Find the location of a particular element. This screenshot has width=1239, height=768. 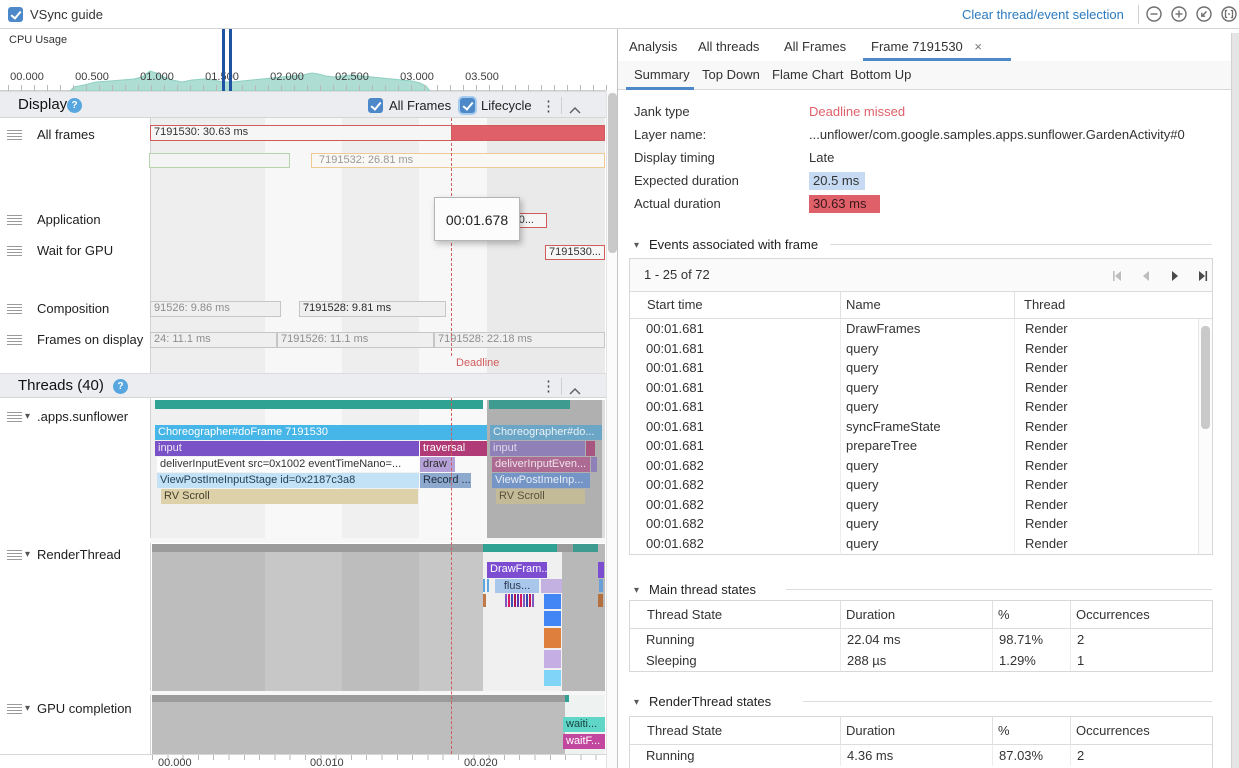

panel-scrollbar-track is located at coordinates (1235, 400).